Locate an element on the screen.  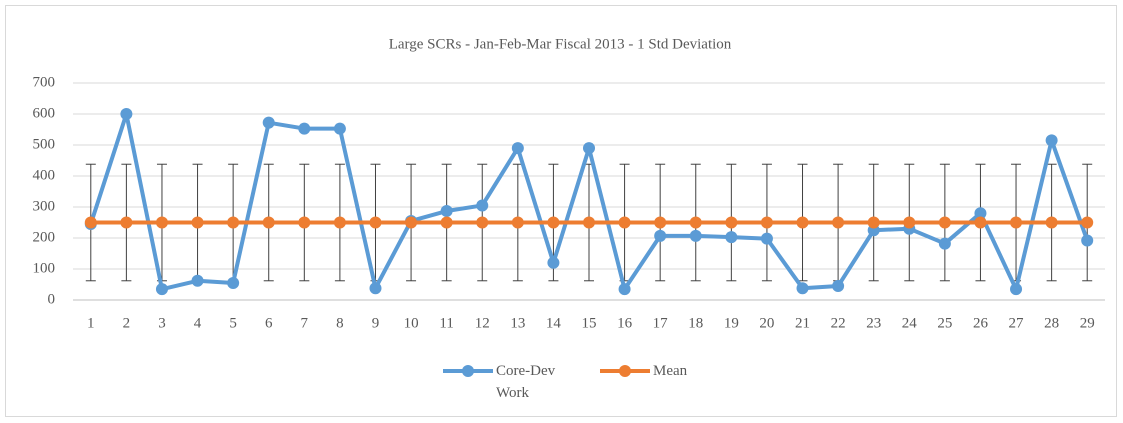
x-tick-label: 7 is located at coordinates (305, 323).